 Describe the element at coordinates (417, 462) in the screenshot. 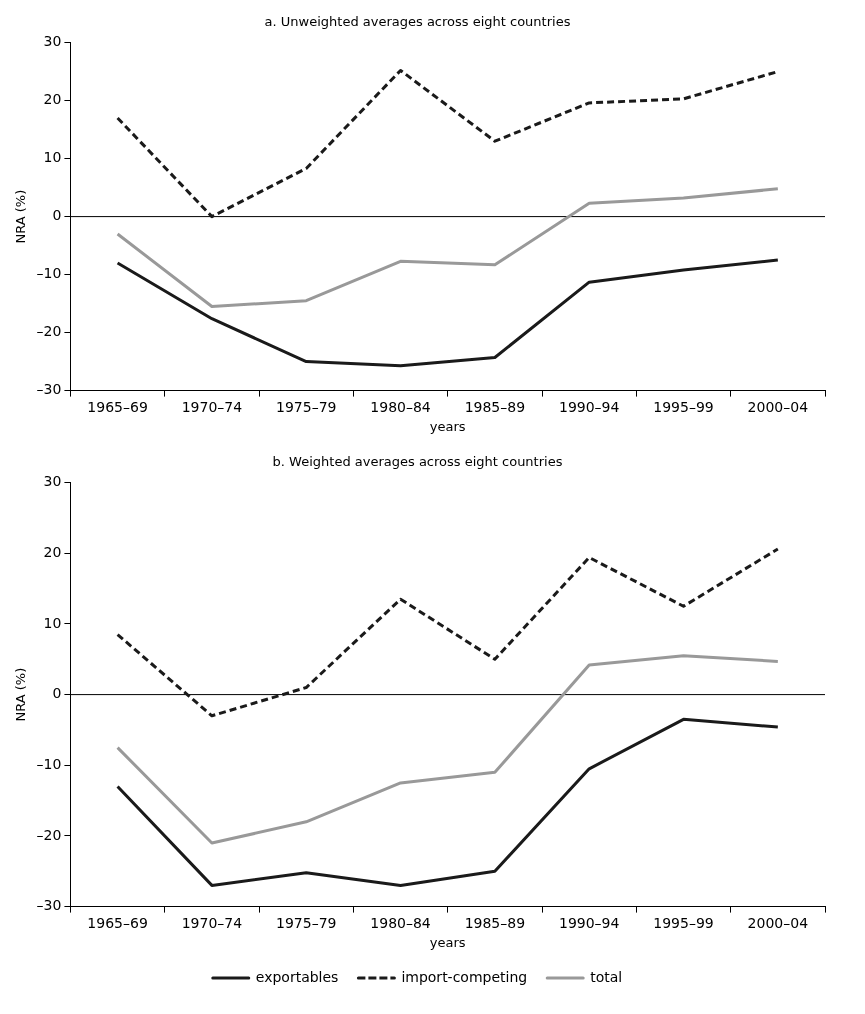

I see `chart-title: b. Weighted averages across eight countries` at that location.